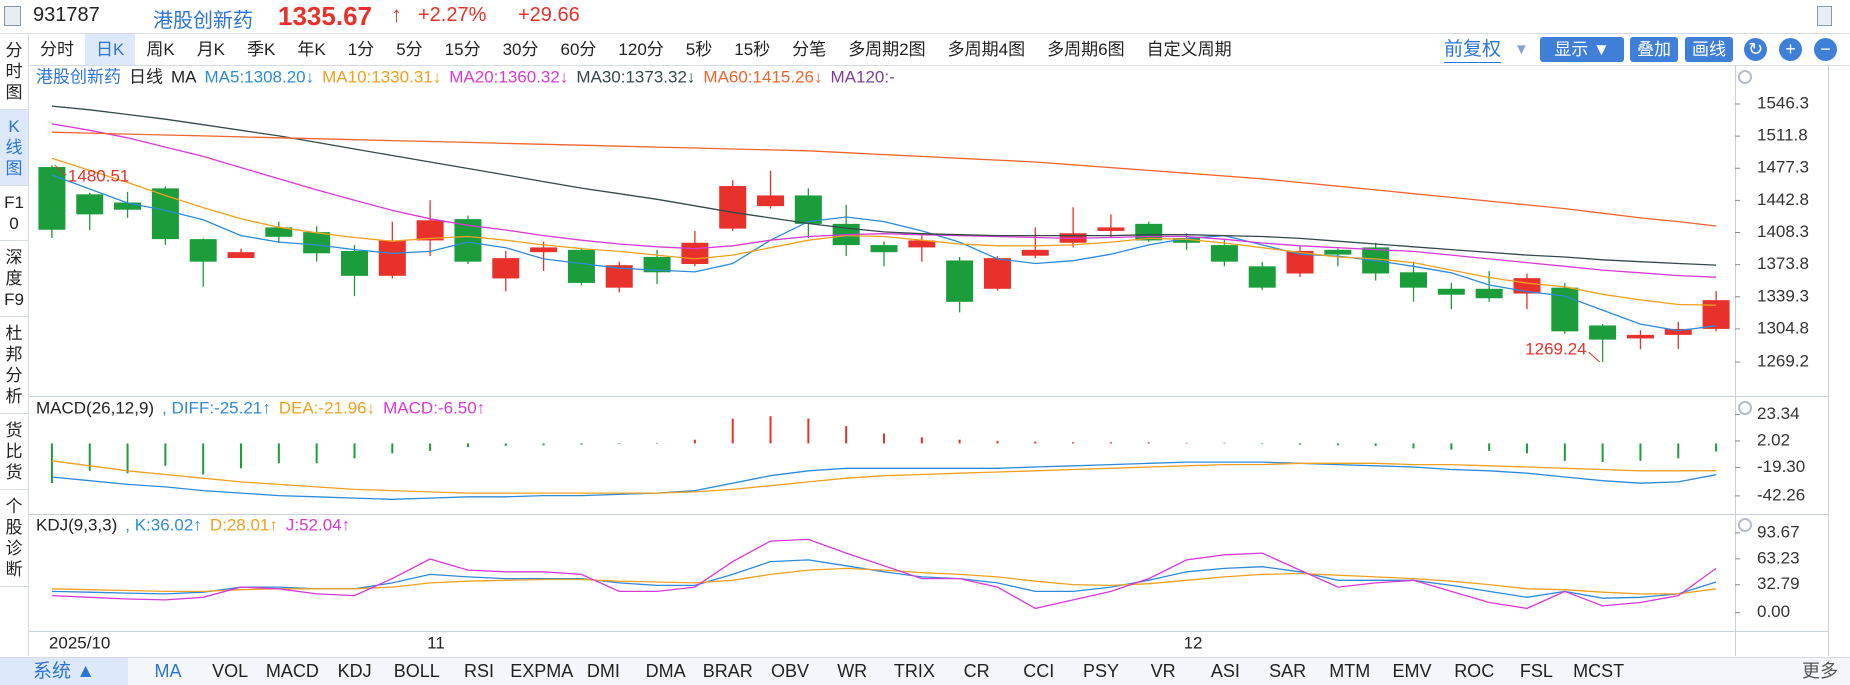 This screenshot has height=685, width=1850. I want to click on change-percent: +2.27%, so click(452, 15).